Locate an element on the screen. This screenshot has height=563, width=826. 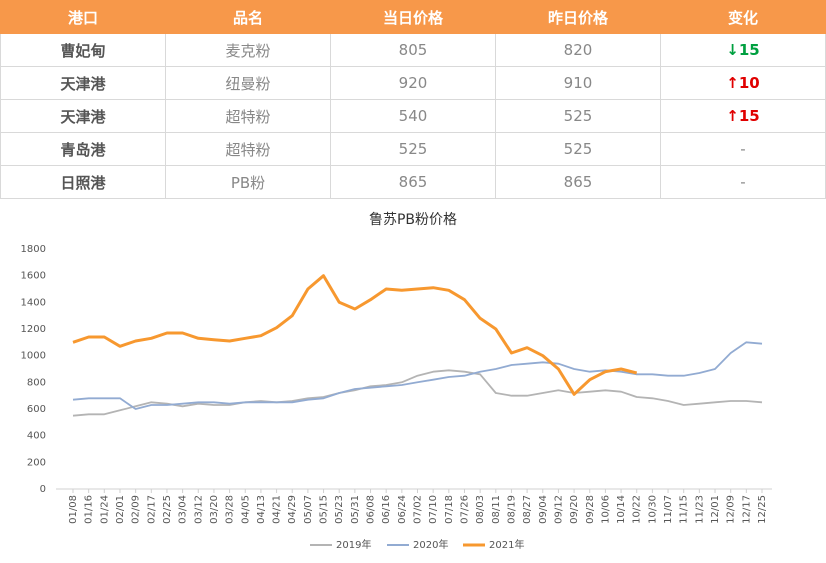
x-tick-label: 01/24 is located at coordinates (104, 509).